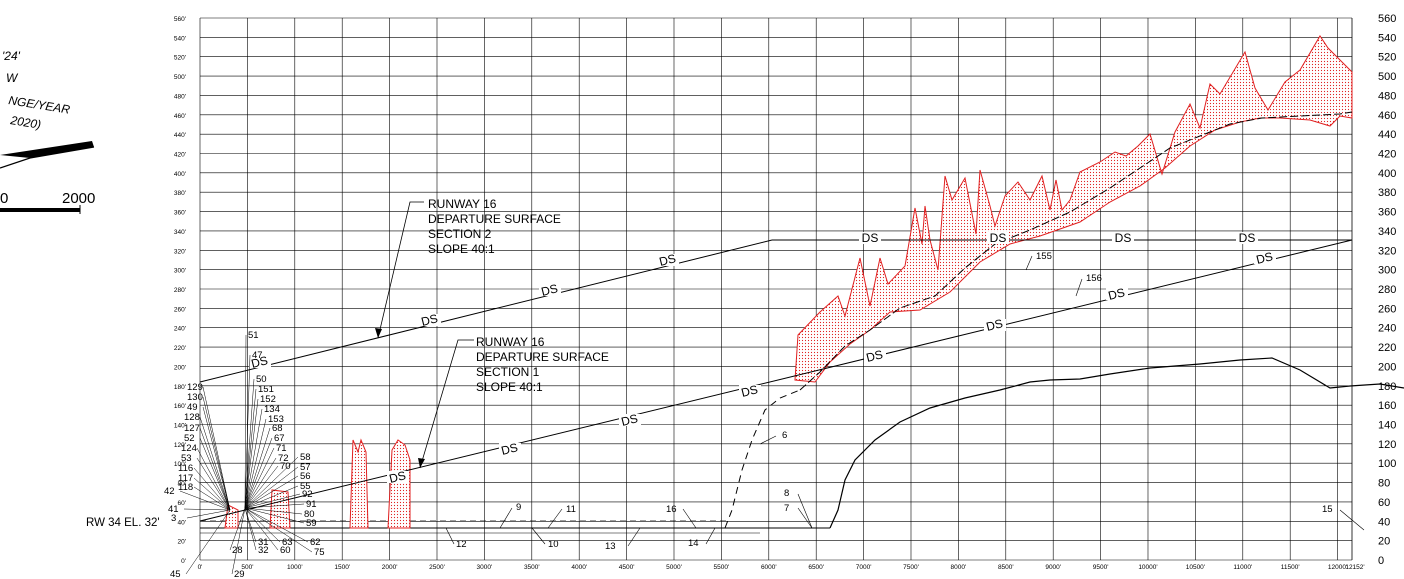  Describe the element at coordinates (180, 387) in the screenshot. I see `y-tick-label-left: 180'` at that location.